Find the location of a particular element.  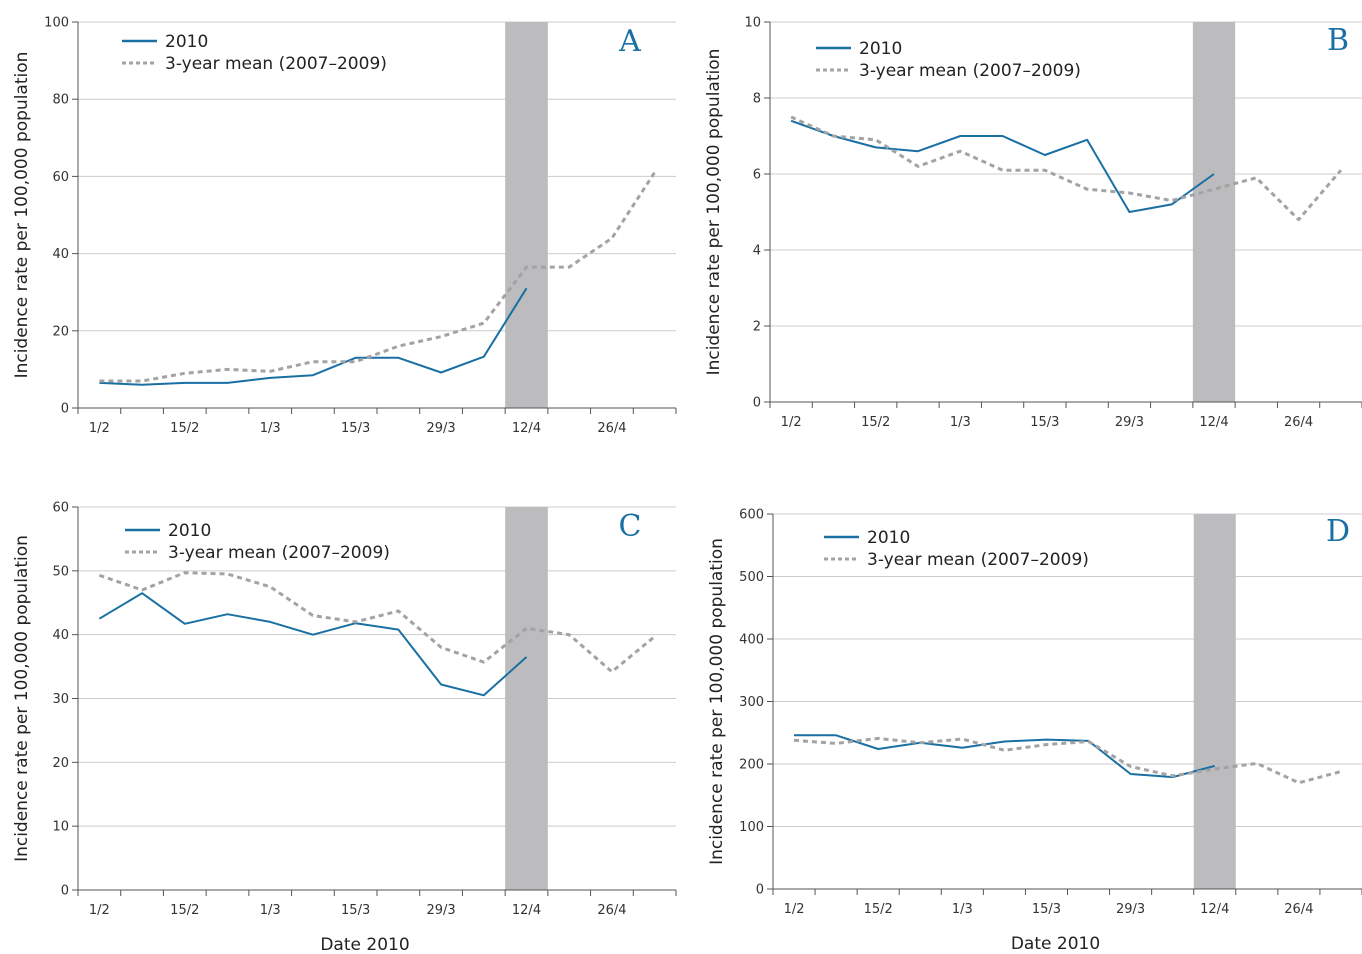

y-tick-label: 200 is located at coordinates (751, 765).